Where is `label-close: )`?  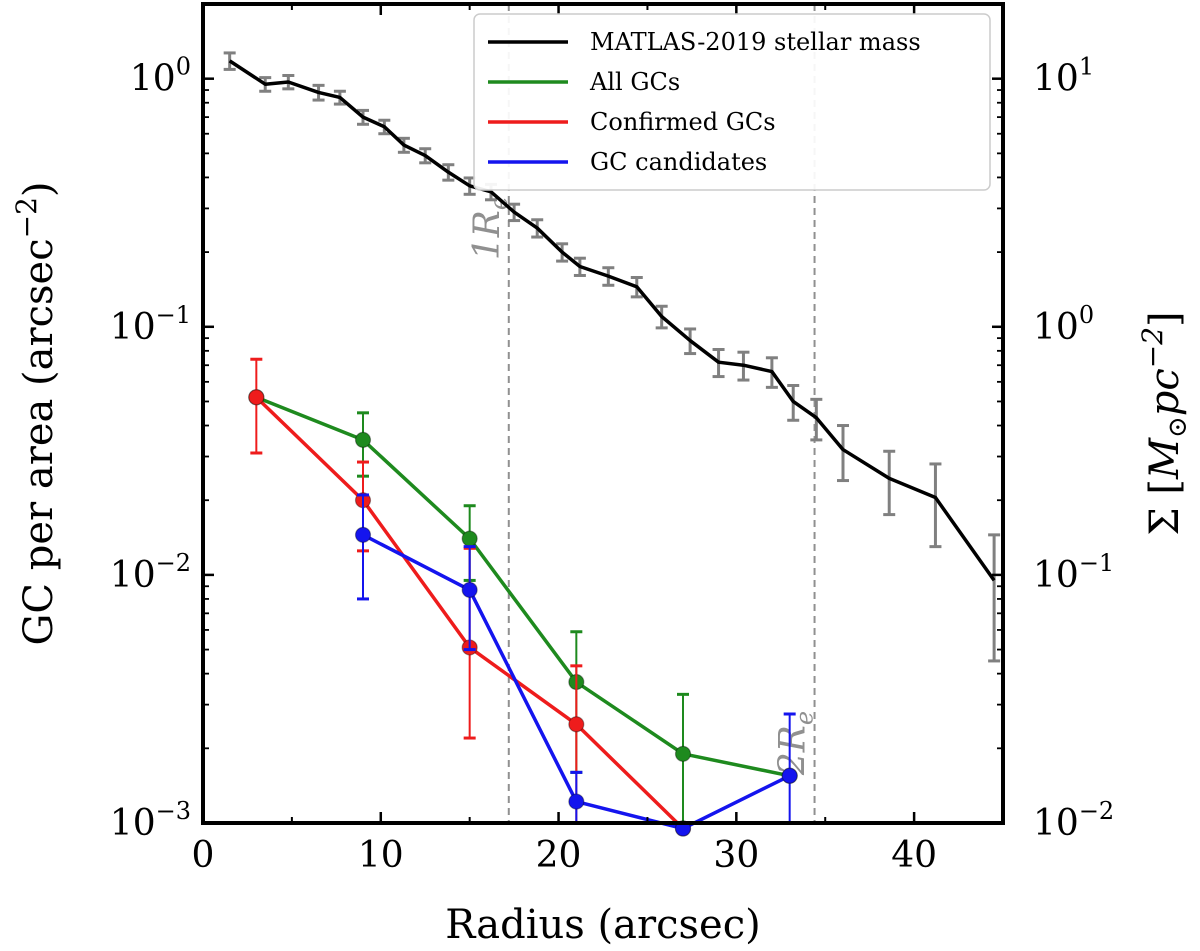 label-close: ) is located at coordinates (39, 189).